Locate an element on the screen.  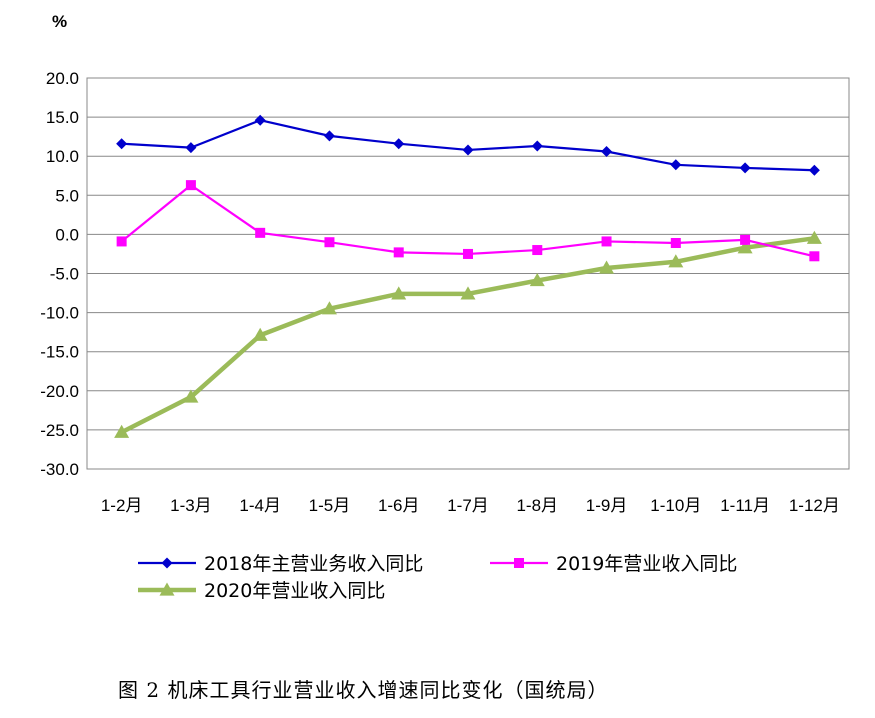
legend-label: 2020年营业收入同比 is located at coordinates (294, 591).